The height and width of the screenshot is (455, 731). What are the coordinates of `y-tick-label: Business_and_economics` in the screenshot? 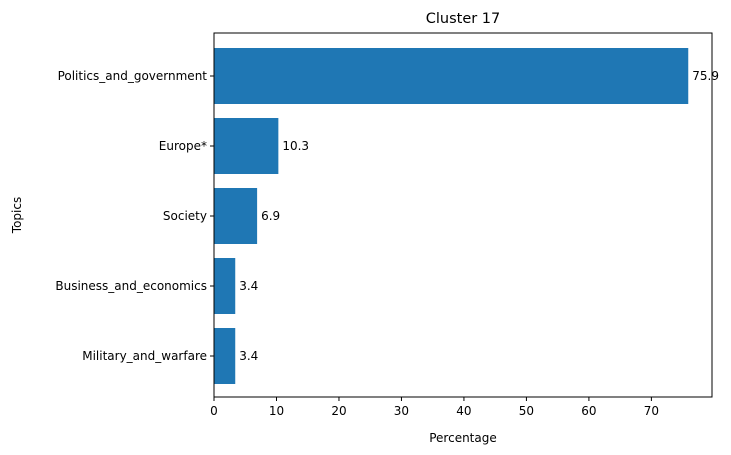 It's located at (131, 286).